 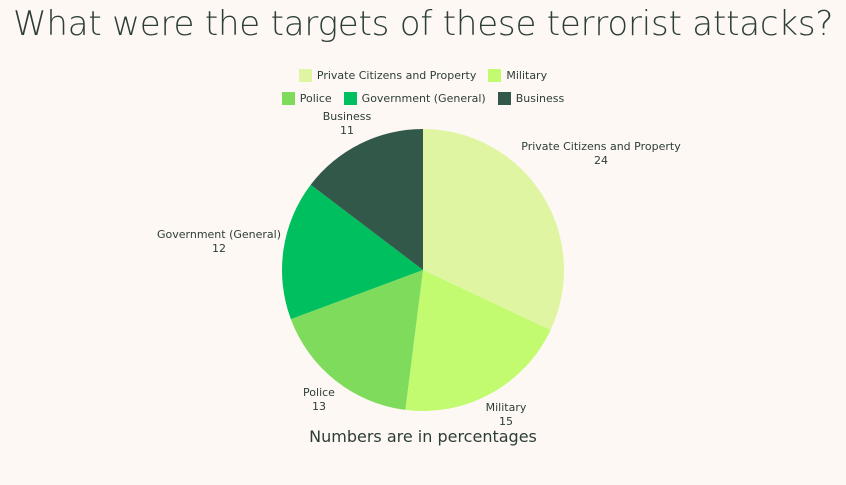 What do you see at coordinates (219, 234) in the screenshot?
I see `slice-label-name: Government (General)` at bounding box center [219, 234].